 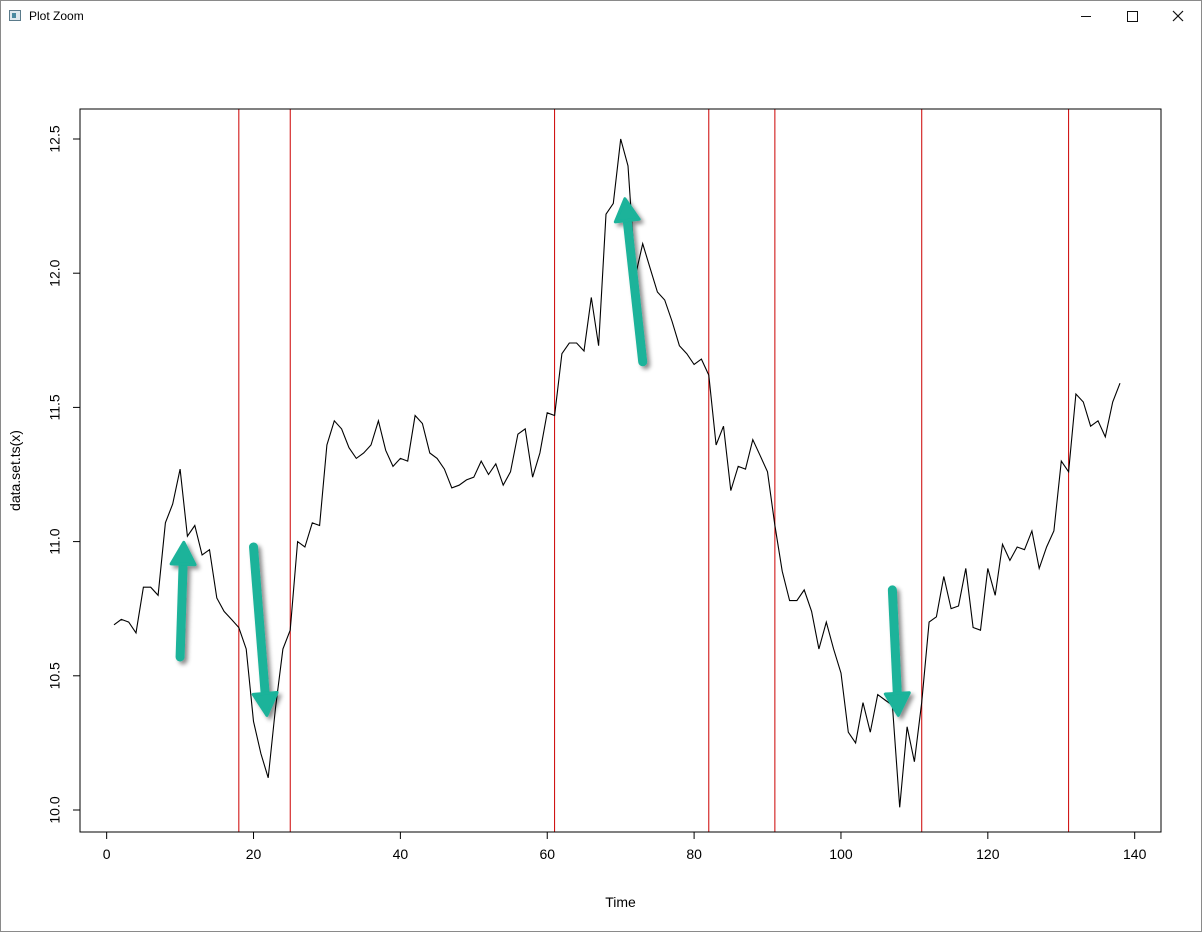 I want to click on close-button, so click(x=1178, y=16).